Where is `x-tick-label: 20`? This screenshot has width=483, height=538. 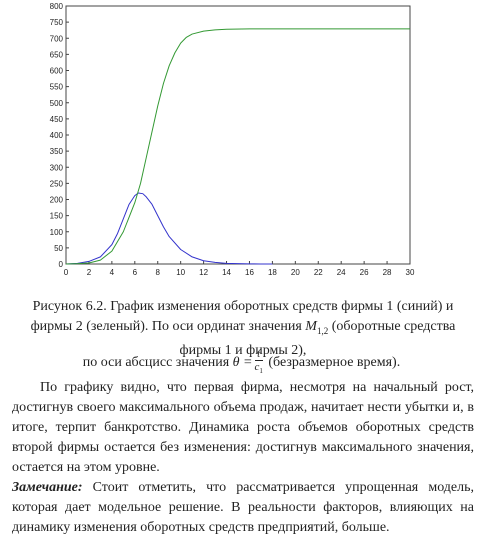
x-tick-label: 20 is located at coordinates (295, 272).